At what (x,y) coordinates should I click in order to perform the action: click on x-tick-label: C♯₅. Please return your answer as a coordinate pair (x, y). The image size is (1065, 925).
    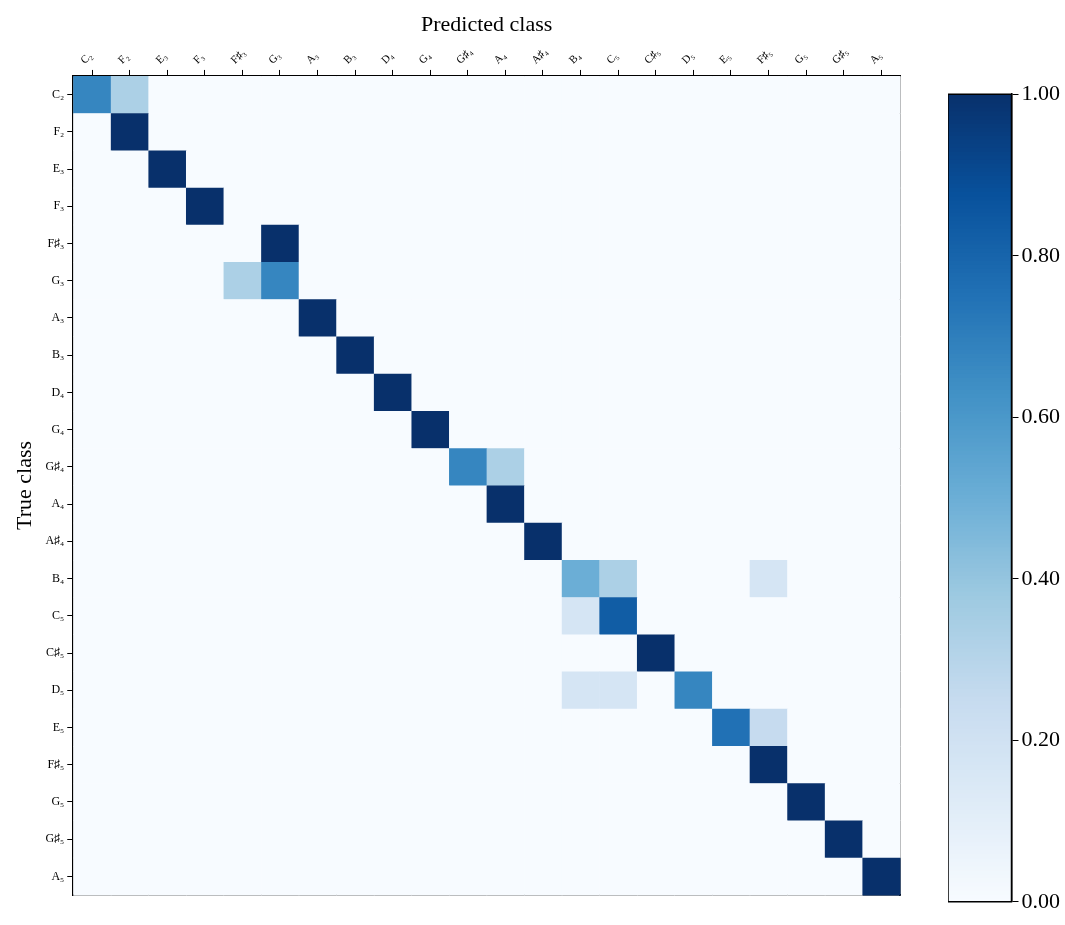
    Looking at the image, I should click on (651, 55).